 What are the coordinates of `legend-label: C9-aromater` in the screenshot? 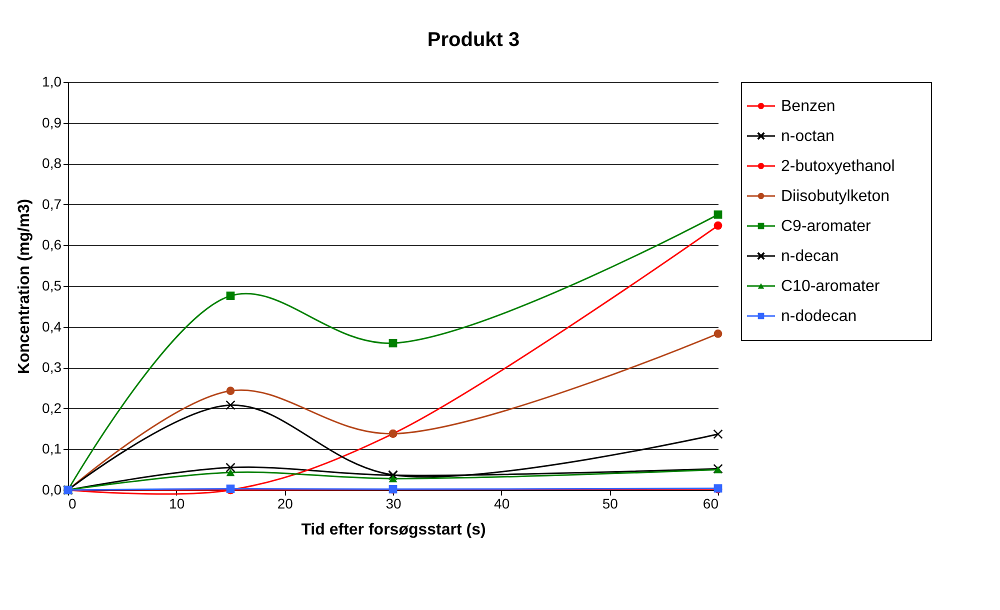 It's located at (826, 226).